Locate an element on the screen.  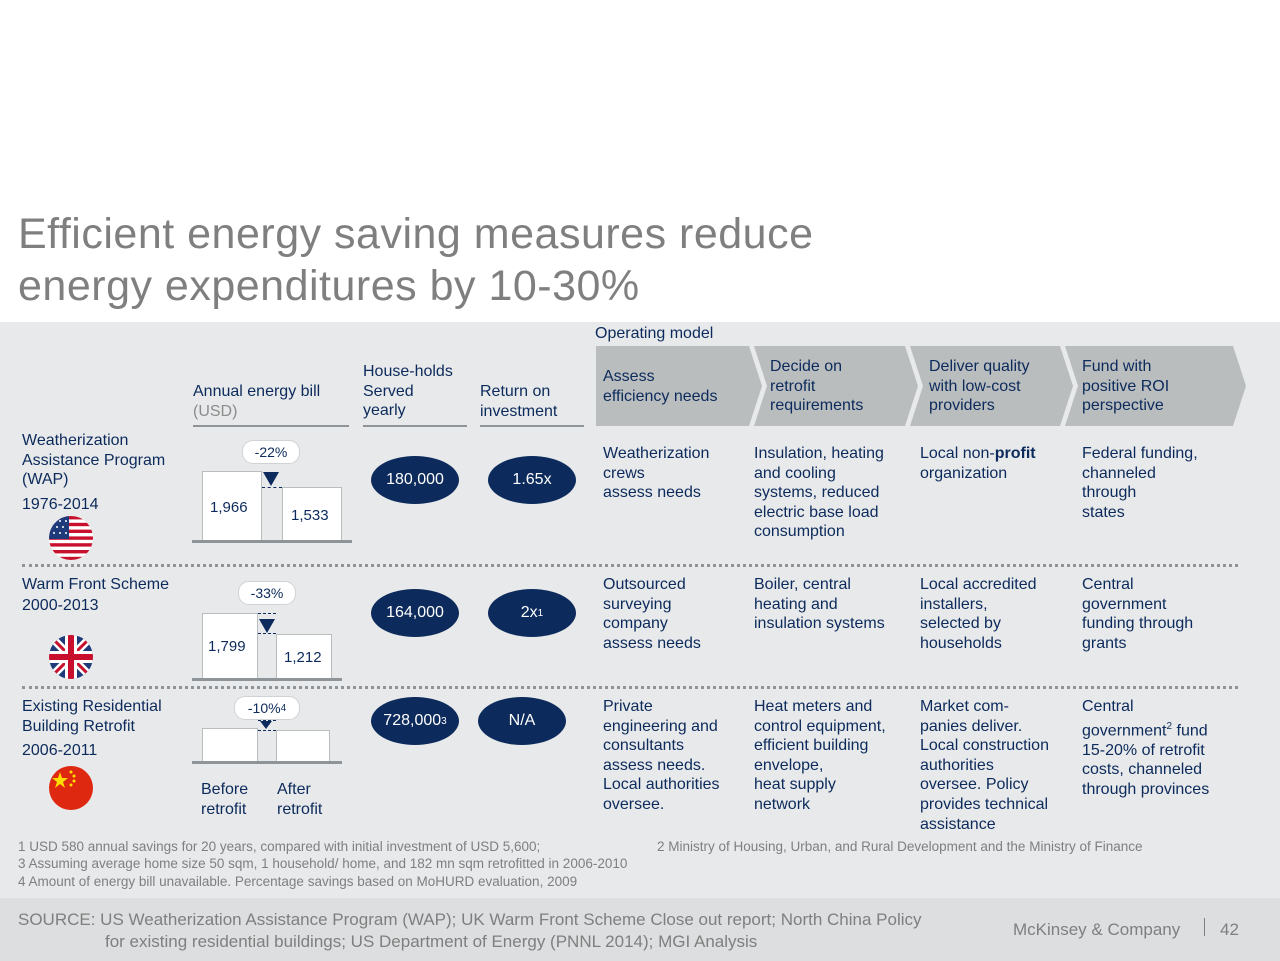
chevron-assess is located at coordinates (679, 386).